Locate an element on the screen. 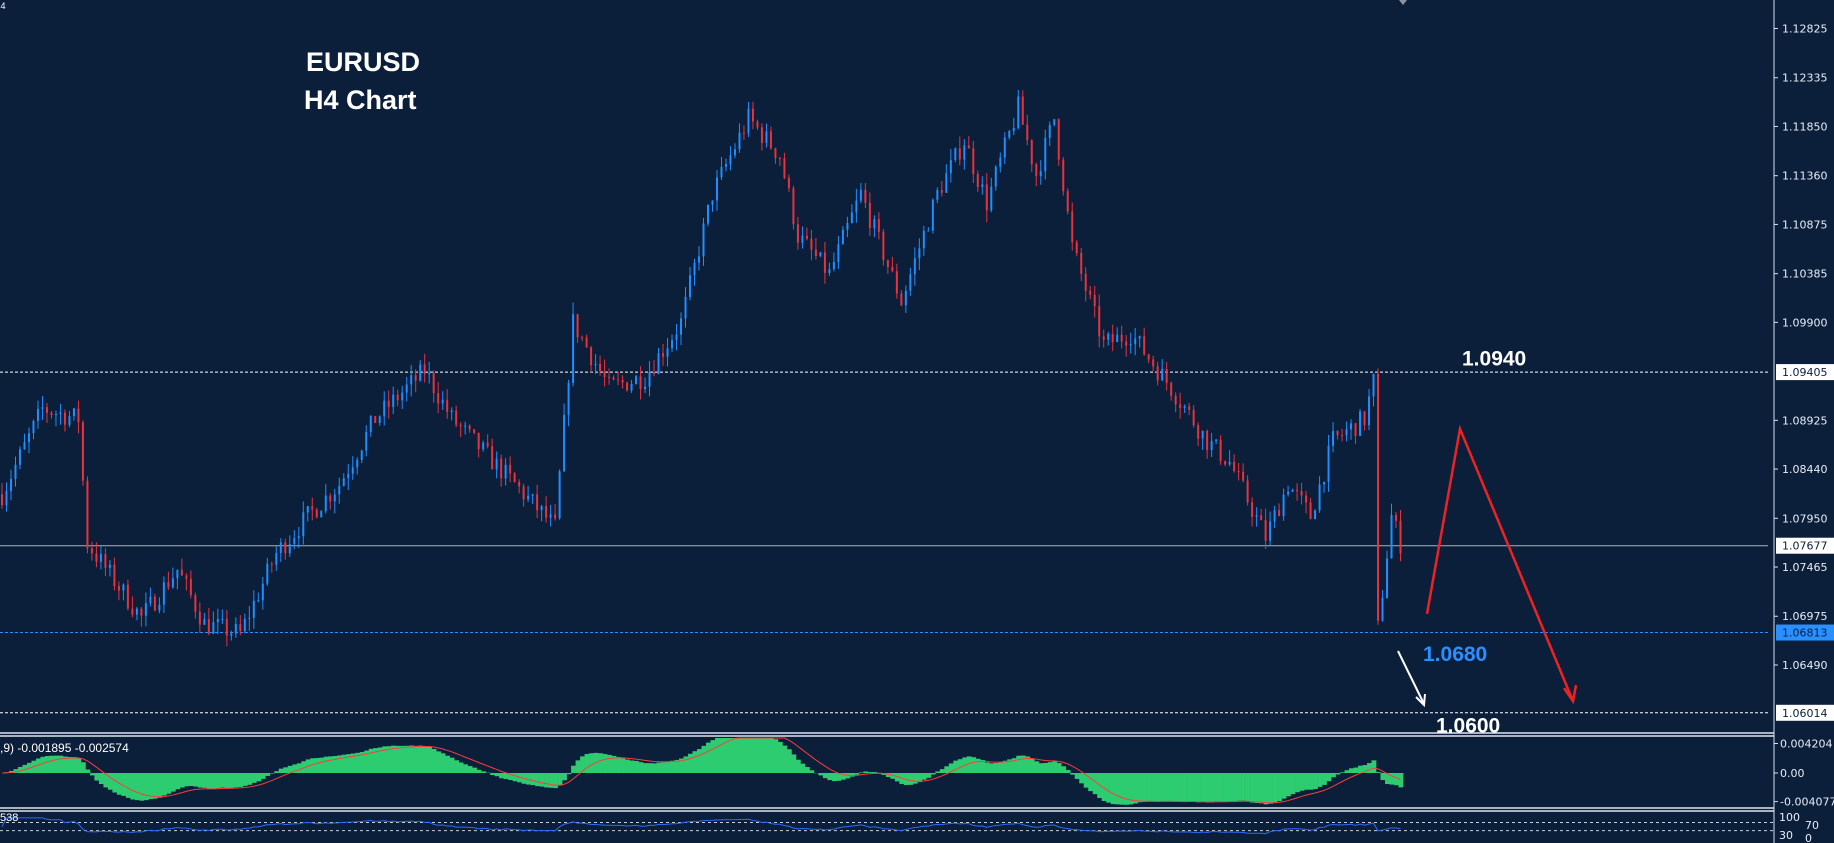 The width and height of the screenshot is (1834, 843). y-tick-label: 1.12335 is located at coordinates (1805, 78).